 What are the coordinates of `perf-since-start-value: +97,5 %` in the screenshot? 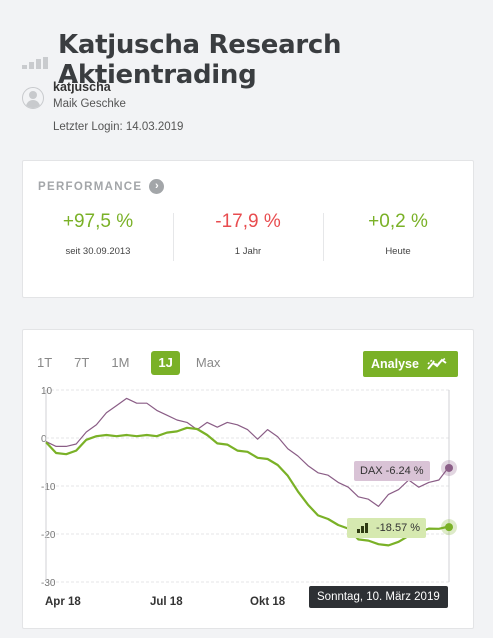 It's located at (98, 221).